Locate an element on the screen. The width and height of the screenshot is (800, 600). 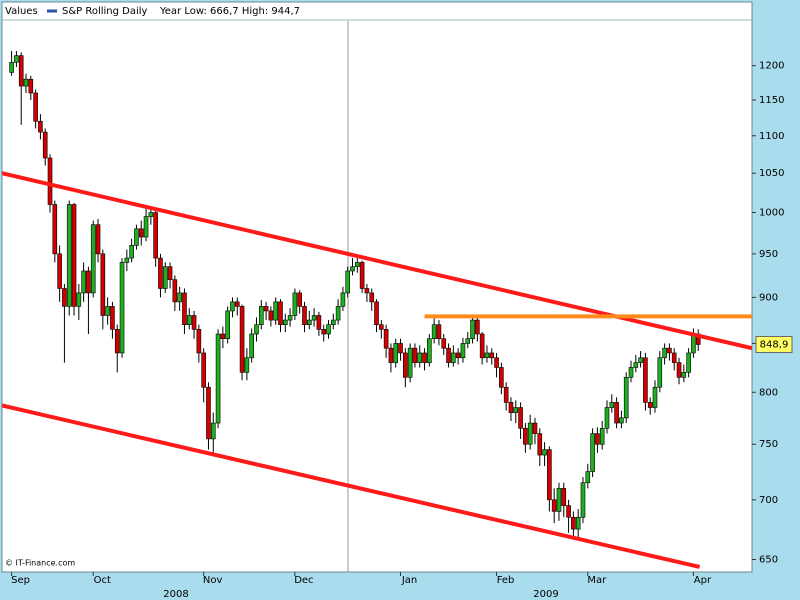
x-tick-label: Jan is located at coordinates (409, 580).